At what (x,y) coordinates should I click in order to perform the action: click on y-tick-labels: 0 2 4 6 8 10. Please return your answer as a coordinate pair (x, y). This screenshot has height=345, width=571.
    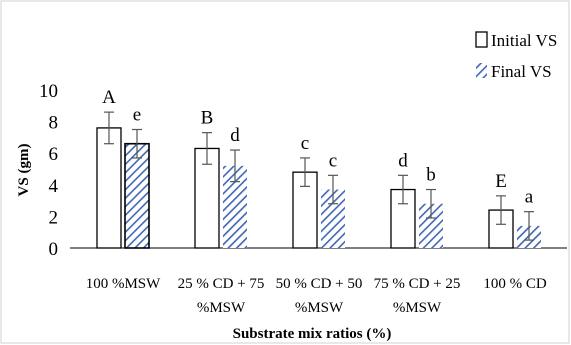
    Looking at the image, I should click on (49, 170).